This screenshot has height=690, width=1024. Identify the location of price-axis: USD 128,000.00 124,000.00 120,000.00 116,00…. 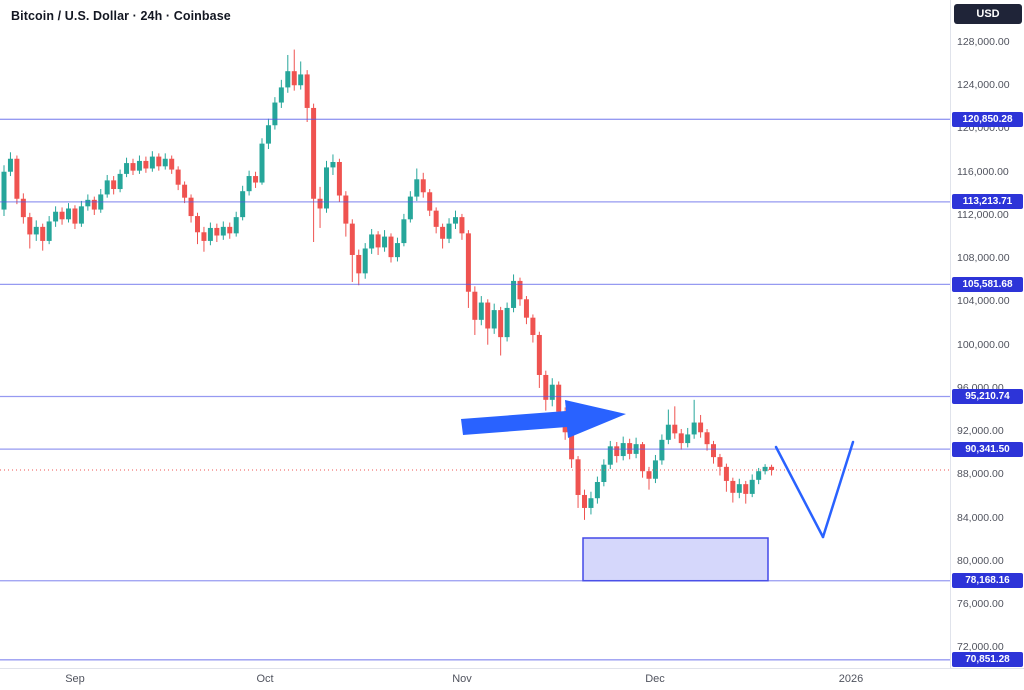
(987, 334).